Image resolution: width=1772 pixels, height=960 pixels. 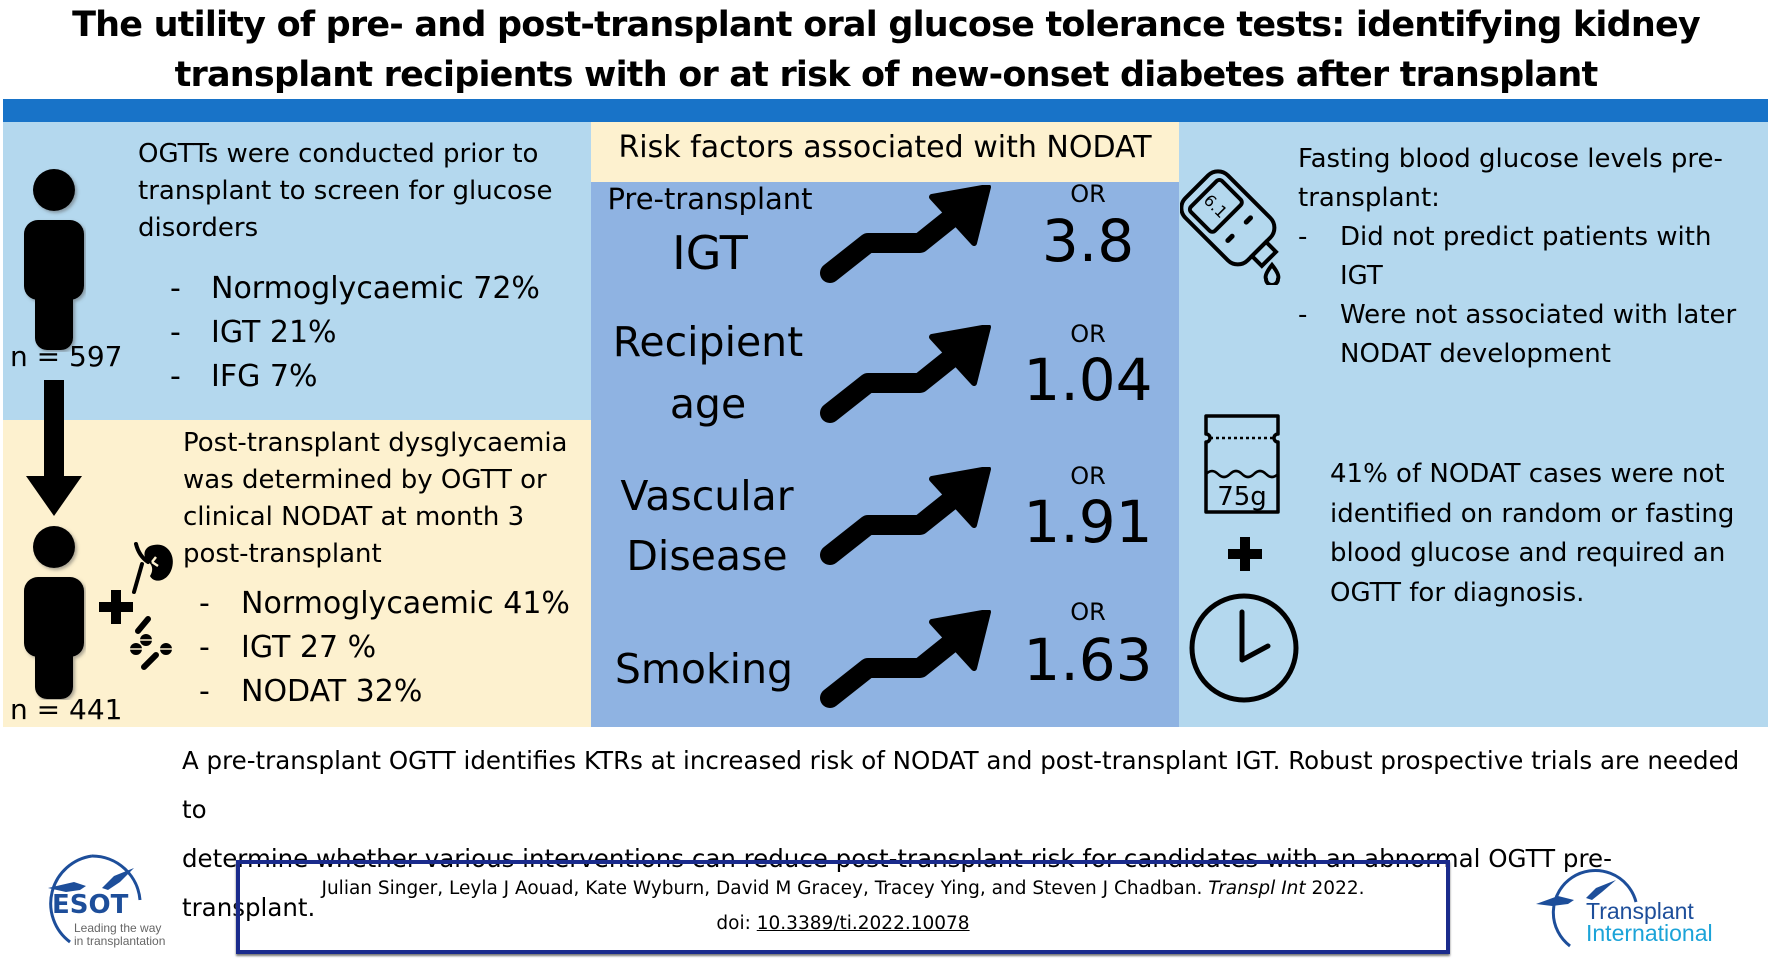 I want to click on list-item: - Did not predict patients with IGT, so click(x=1505, y=256).